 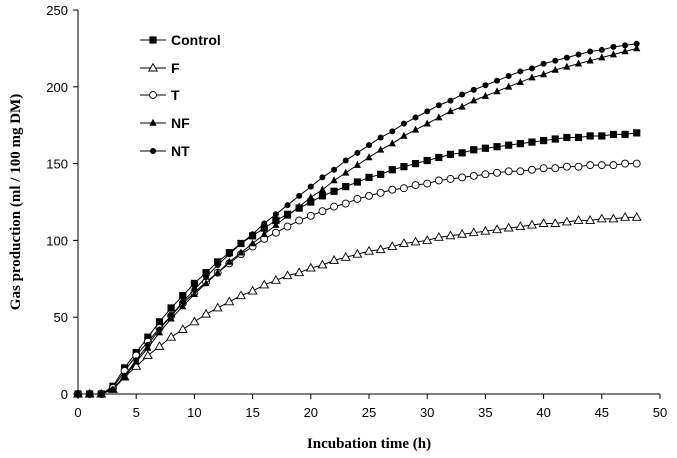 I want to click on legend-item-f: F, so click(x=160, y=68).